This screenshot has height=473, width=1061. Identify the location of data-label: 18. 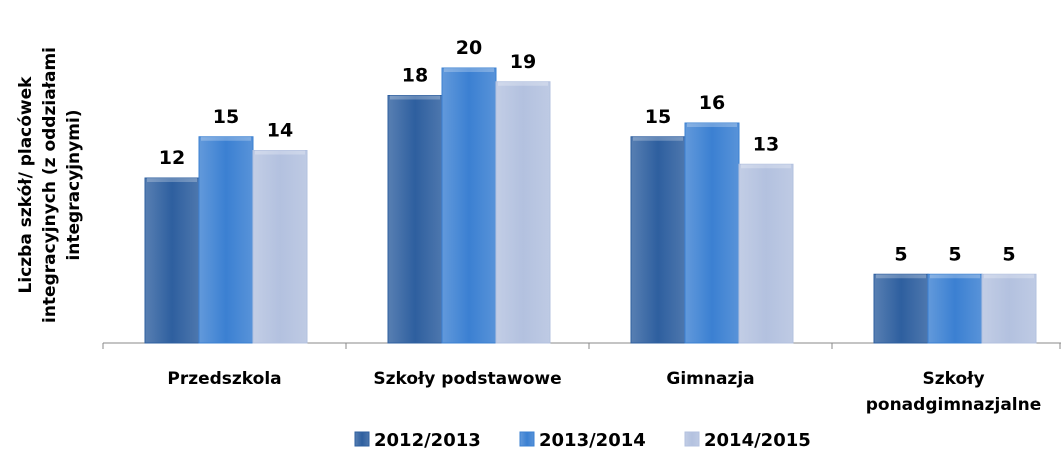
(415, 76).